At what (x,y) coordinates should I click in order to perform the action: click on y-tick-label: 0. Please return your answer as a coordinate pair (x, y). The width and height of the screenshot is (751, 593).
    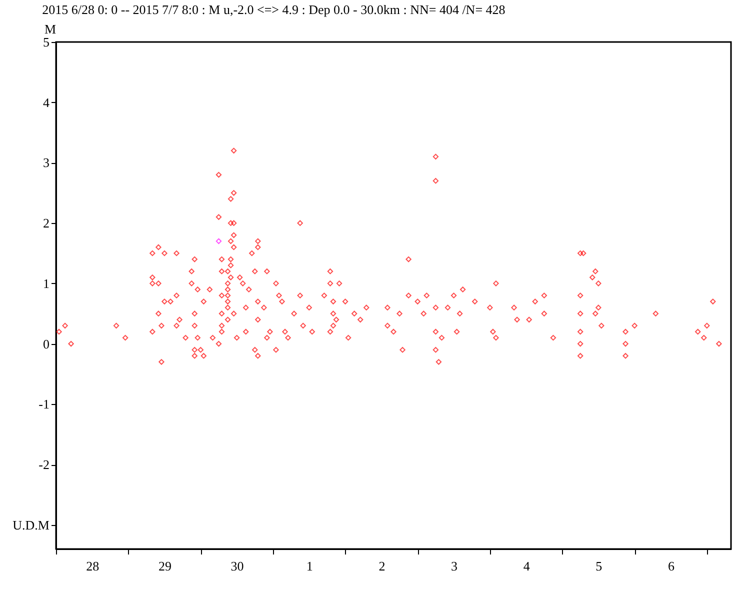
    Looking at the image, I should click on (46, 344).